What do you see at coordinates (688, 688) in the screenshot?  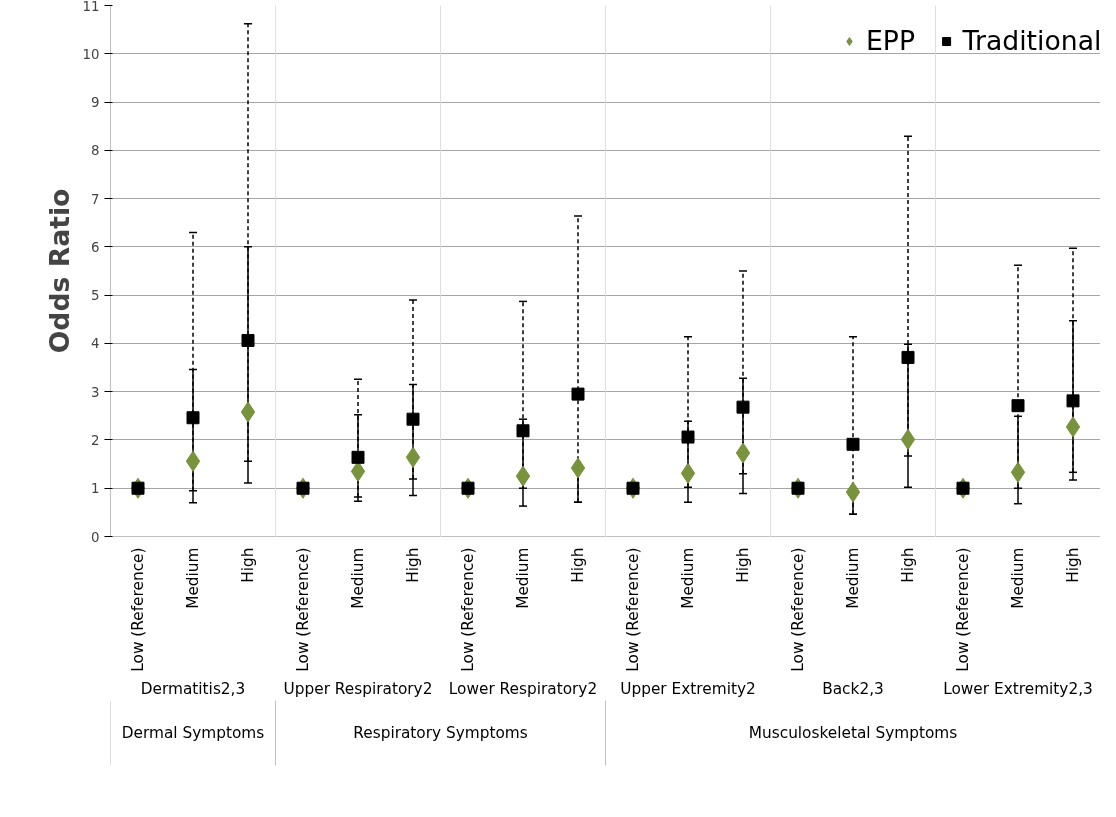 I see `x-axis-title: Upper Extremity2` at bounding box center [688, 688].